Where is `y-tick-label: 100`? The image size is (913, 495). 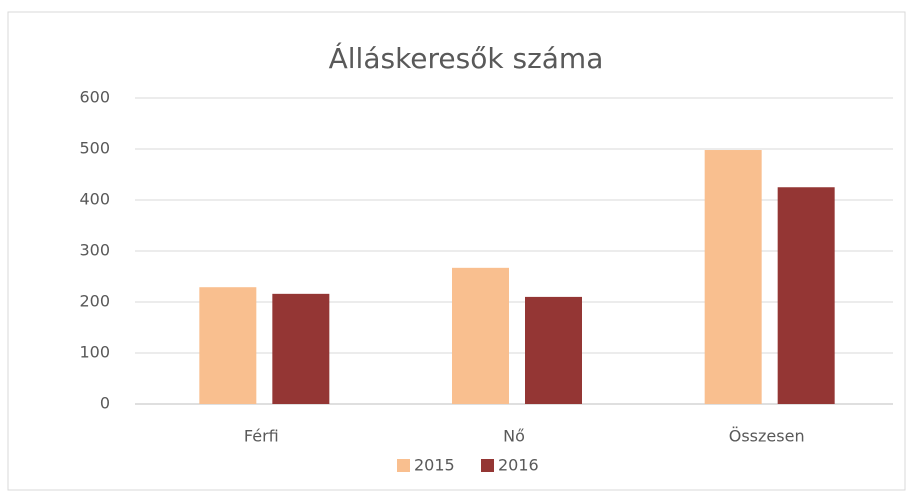
y-tick-label: 100 is located at coordinates (94, 352).